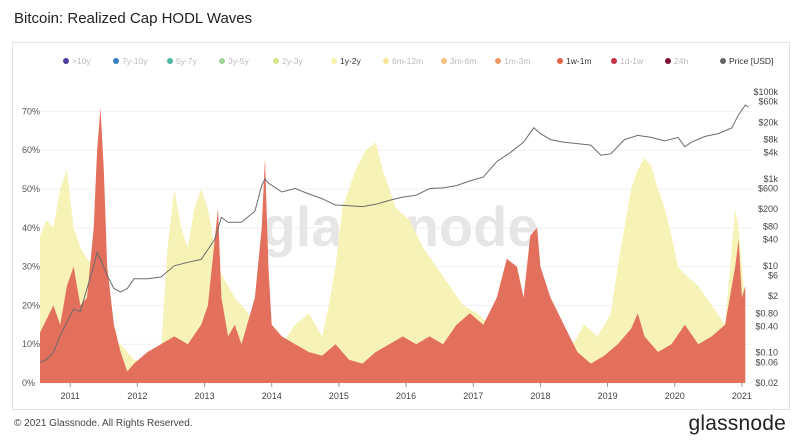 Image resolution: width=800 pixels, height=440 pixels. I want to click on brand-logo-text: glassnode, so click(737, 423).